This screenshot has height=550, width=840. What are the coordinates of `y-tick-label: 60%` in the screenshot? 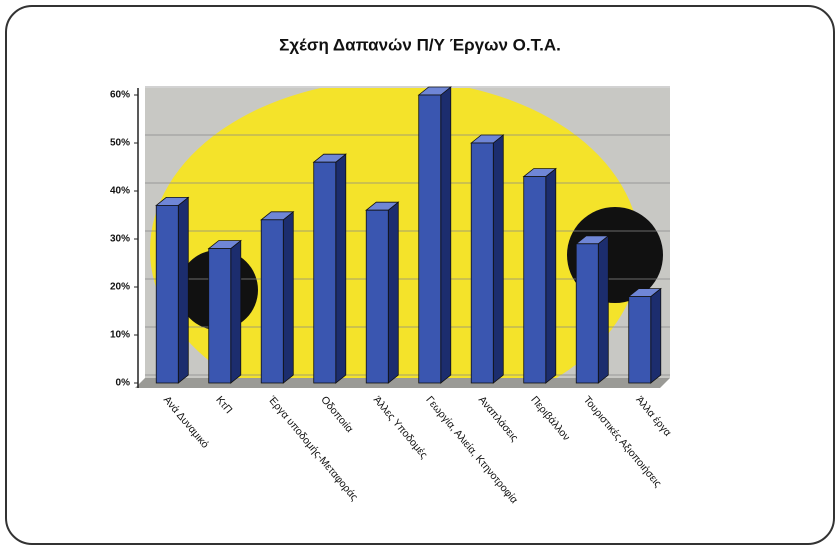 It's located at (120, 95).